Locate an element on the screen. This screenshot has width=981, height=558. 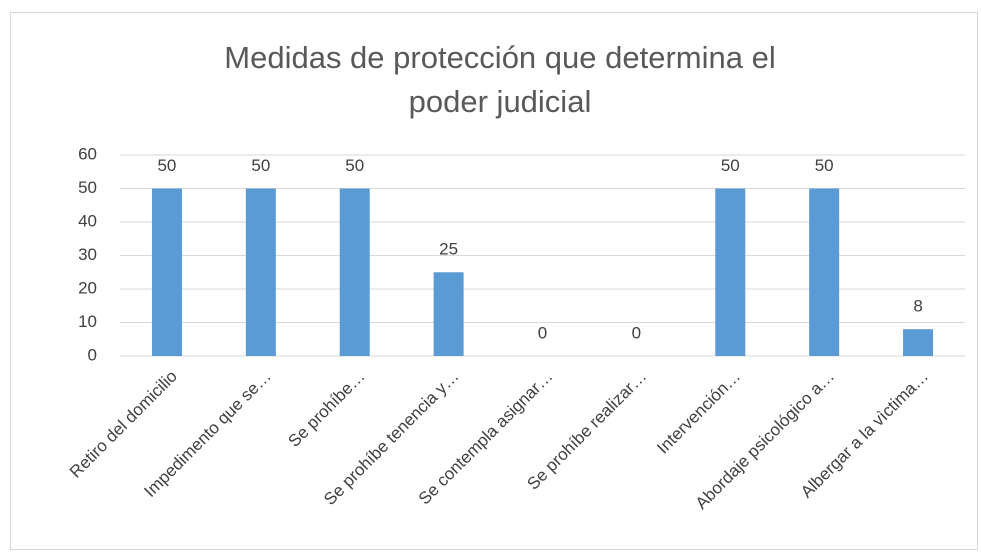
y-tick-label: 20 is located at coordinates (87, 287).